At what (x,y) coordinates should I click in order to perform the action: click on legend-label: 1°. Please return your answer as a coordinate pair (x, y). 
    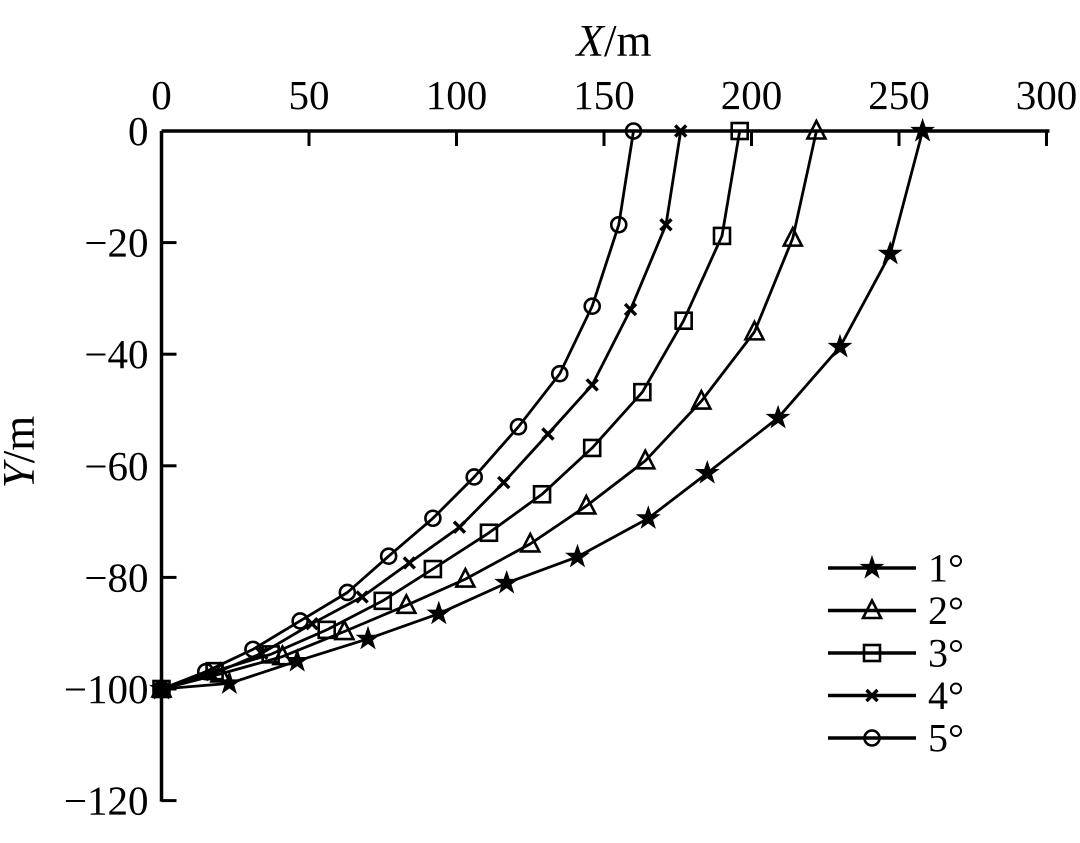
    Looking at the image, I should click on (946, 568).